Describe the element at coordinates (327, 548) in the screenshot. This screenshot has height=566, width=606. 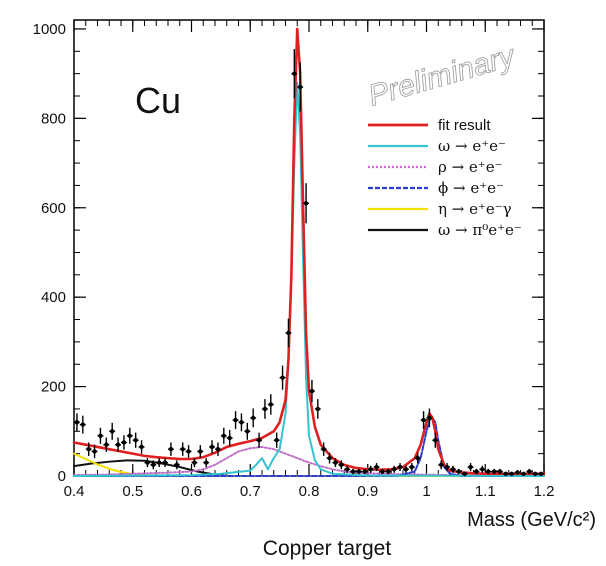
I see `chart-caption: Copper target` at that location.